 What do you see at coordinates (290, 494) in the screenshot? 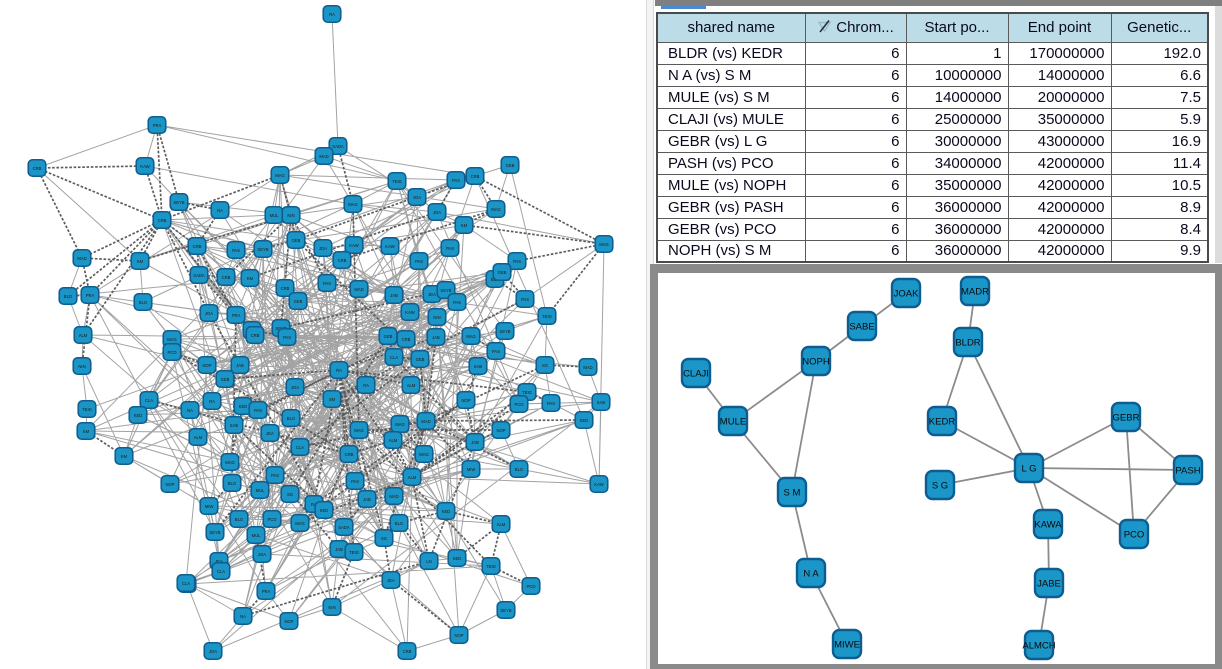
I see `svg-text: SG` at bounding box center [290, 494].